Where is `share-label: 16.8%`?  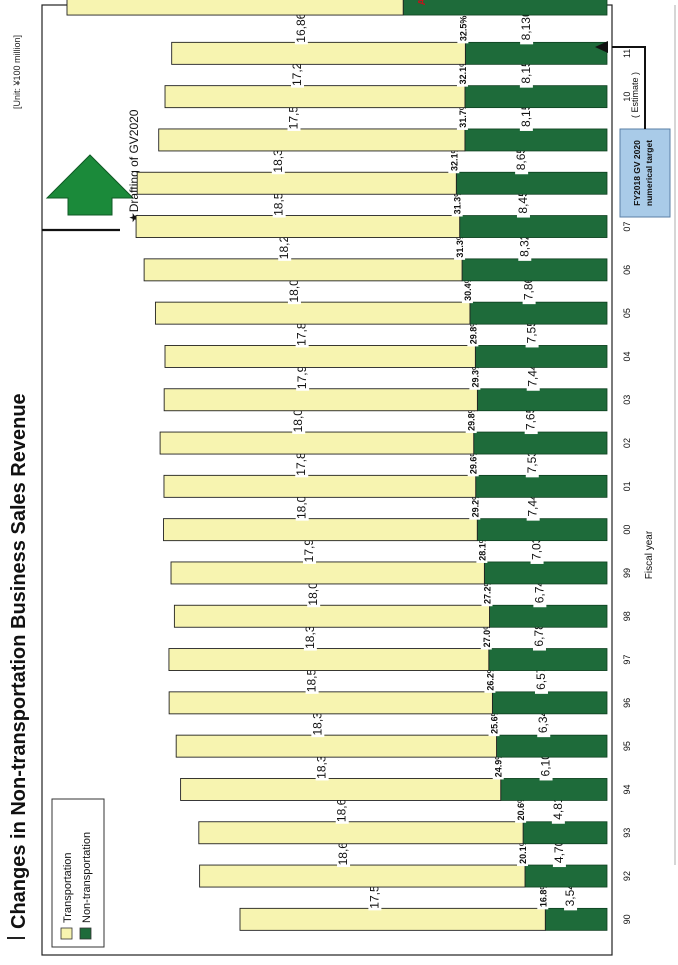
share-label: 16.8% is located at coordinates (543, 895).